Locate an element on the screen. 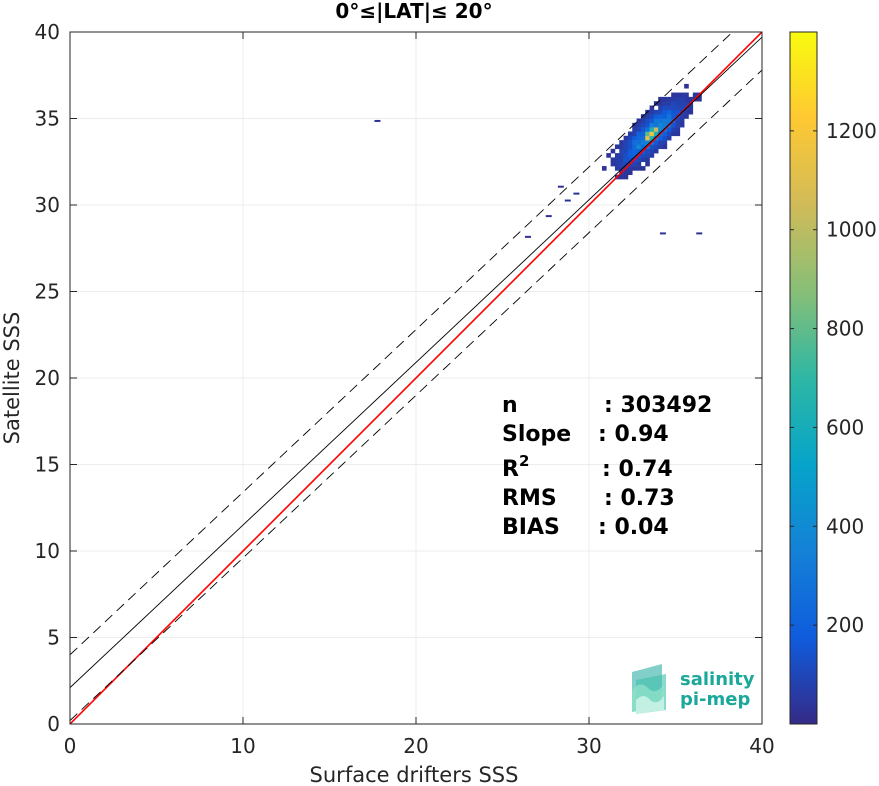  y-tick-label: 10 is located at coordinates (47, 551).